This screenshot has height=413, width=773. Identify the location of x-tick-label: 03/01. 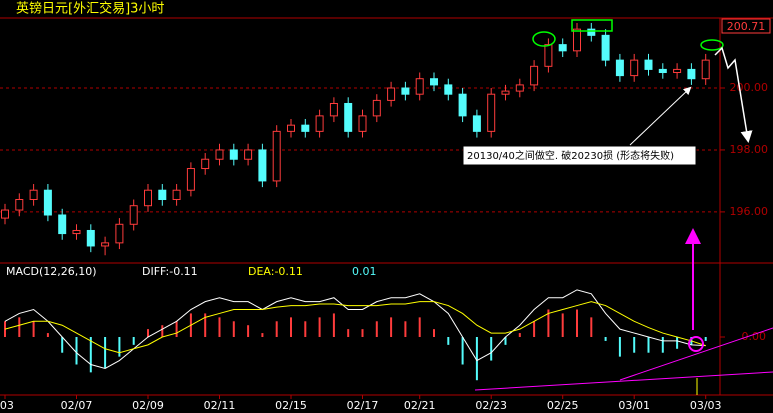
(634, 405).